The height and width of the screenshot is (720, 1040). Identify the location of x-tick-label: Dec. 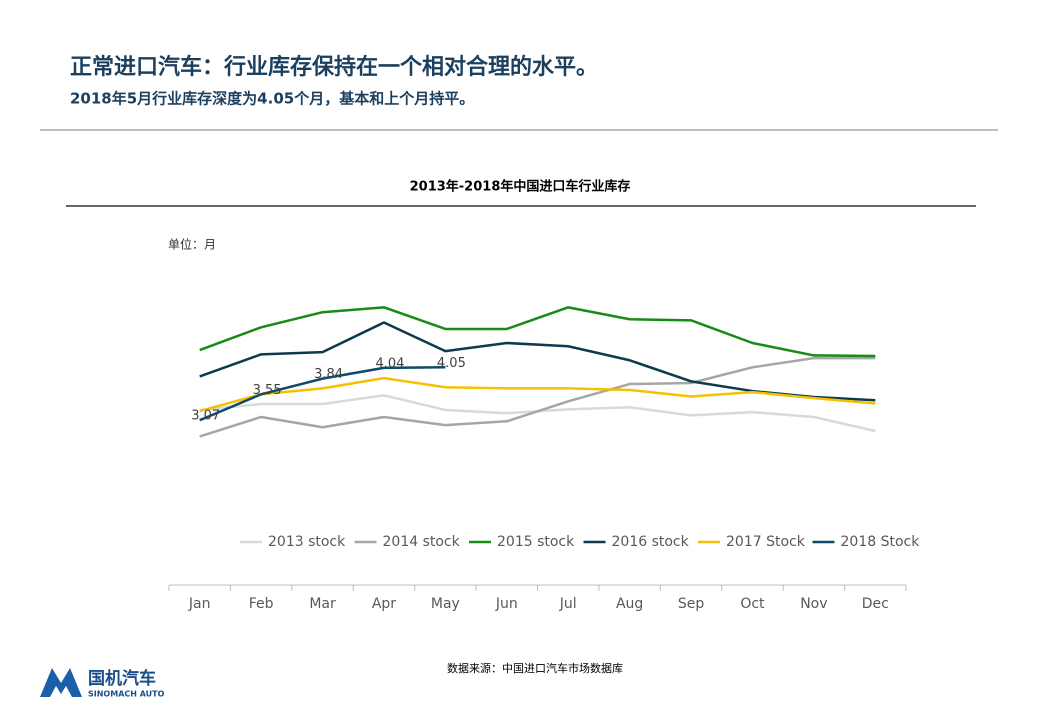
(875, 604).